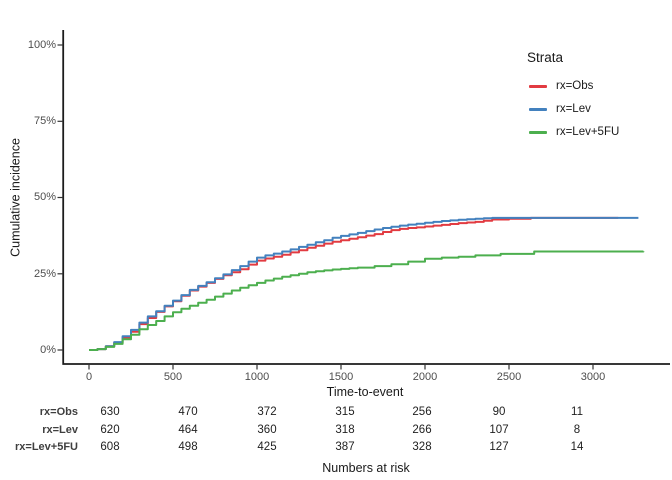 The image size is (672, 480). I want to click on legend-item-rx-lev5fu: rx=Lev+5FU, so click(573, 132).